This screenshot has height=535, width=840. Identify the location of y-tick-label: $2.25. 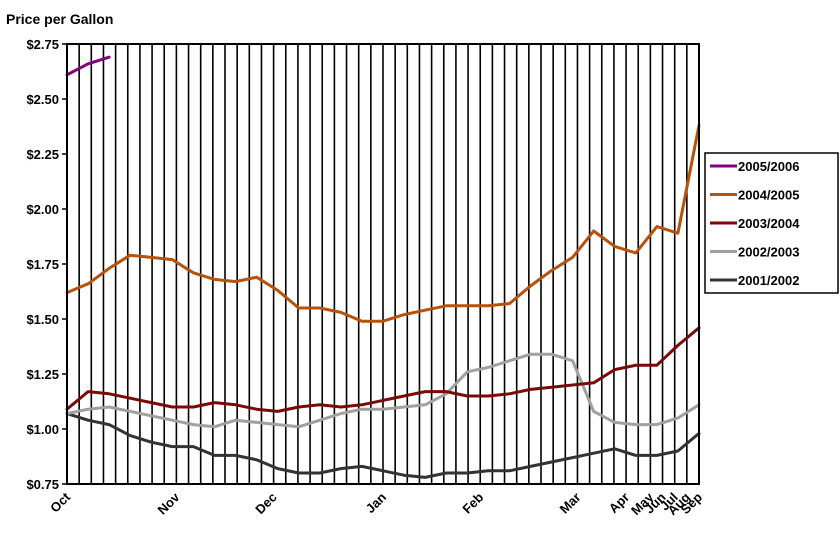
(42, 154).